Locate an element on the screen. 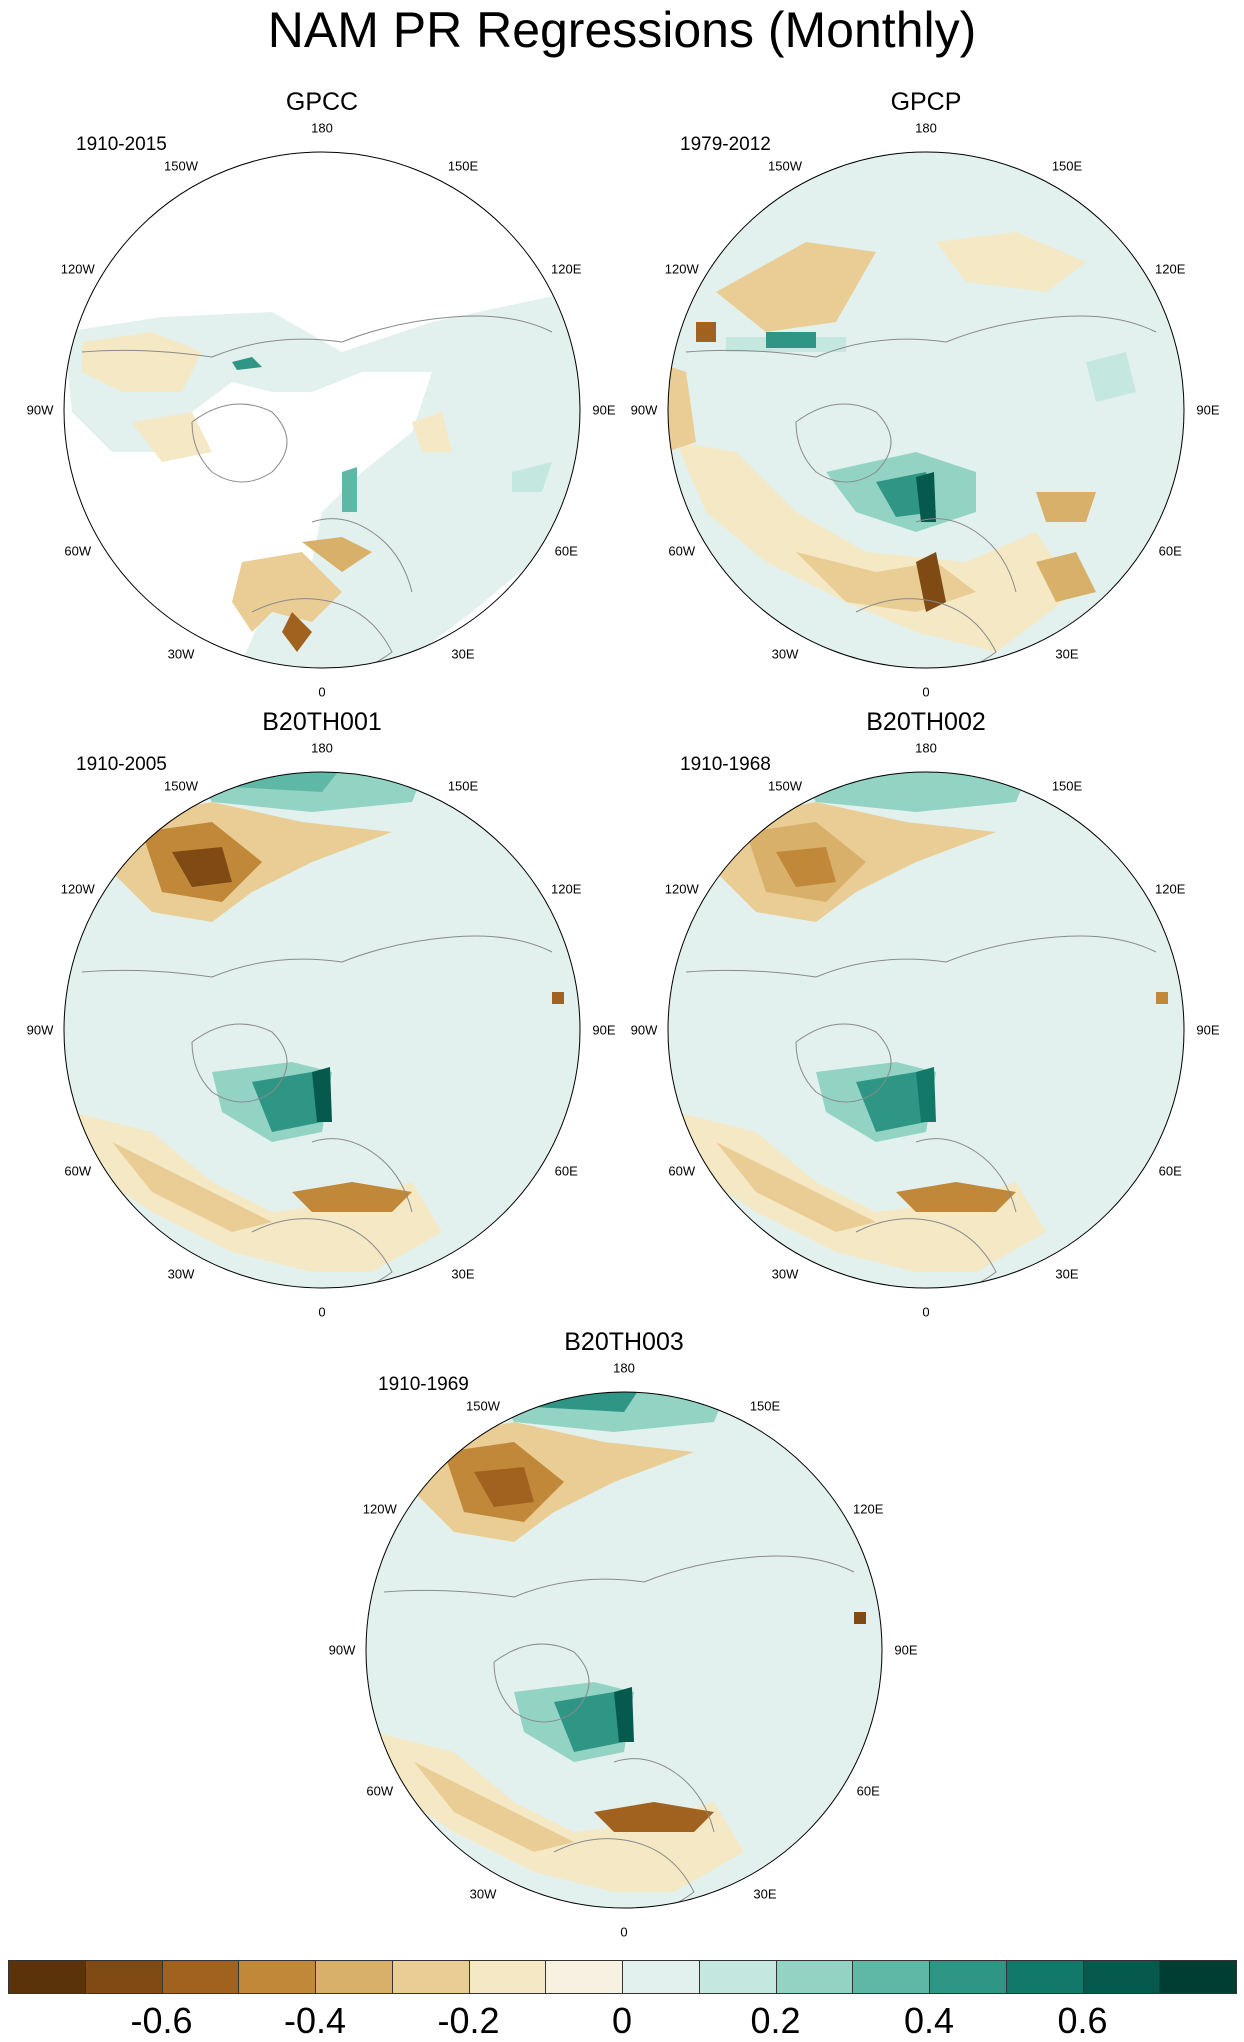  colorbar-tick-label: 0.2 is located at coordinates (775, 2020).